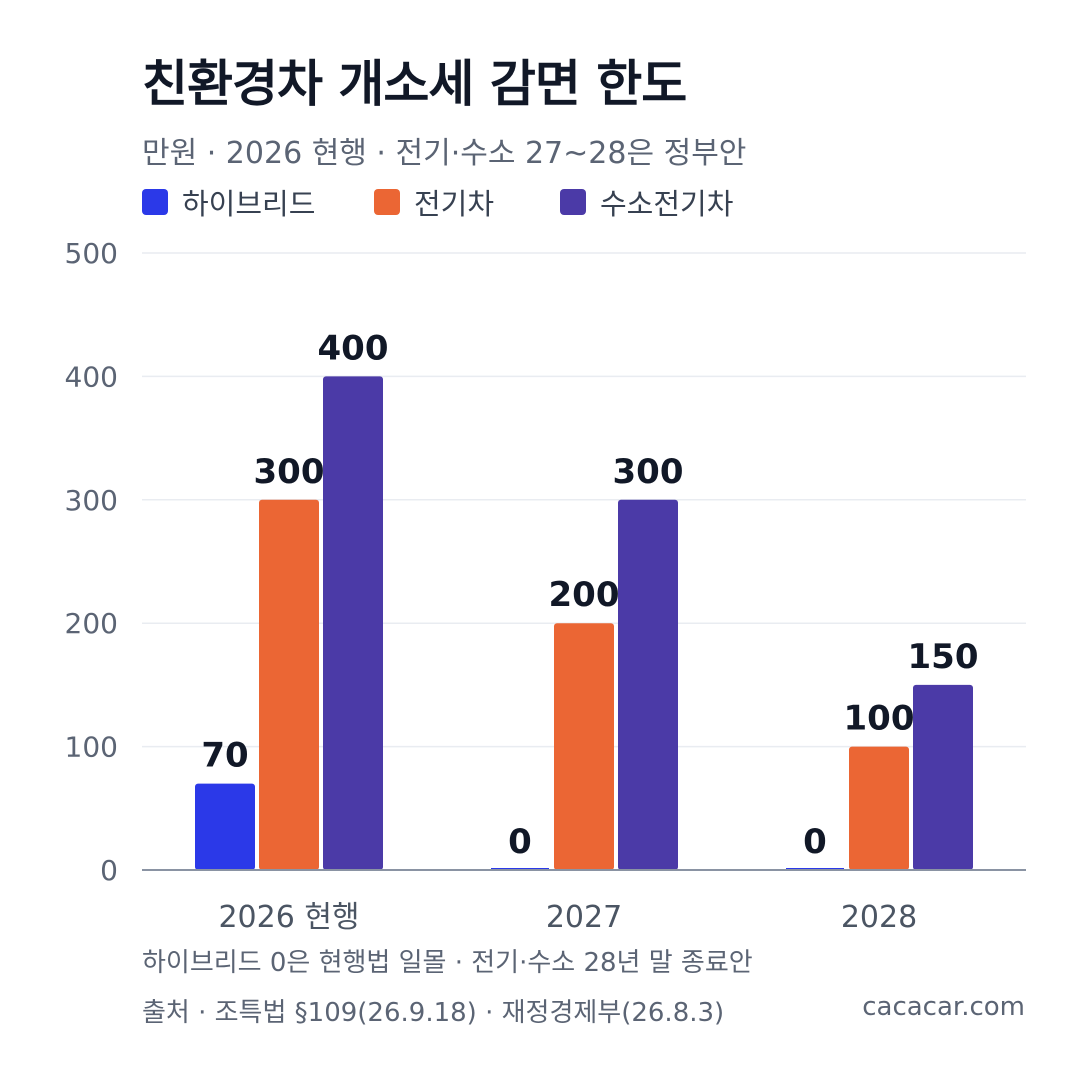 The height and width of the screenshot is (1080, 1080). I want to click on legend-label-fcev: 수소전기차, so click(667, 204).